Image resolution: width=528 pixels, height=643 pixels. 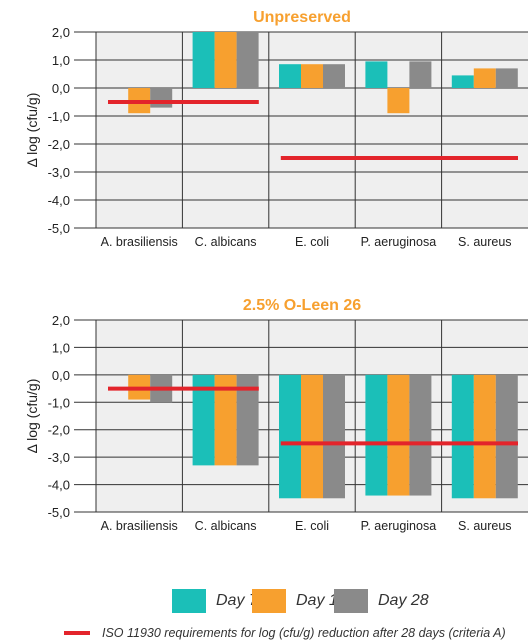 What do you see at coordinates (299, 601) in the screenshot?
I see `legend-item-day14: Day 14` at bounding box center [299, 601].